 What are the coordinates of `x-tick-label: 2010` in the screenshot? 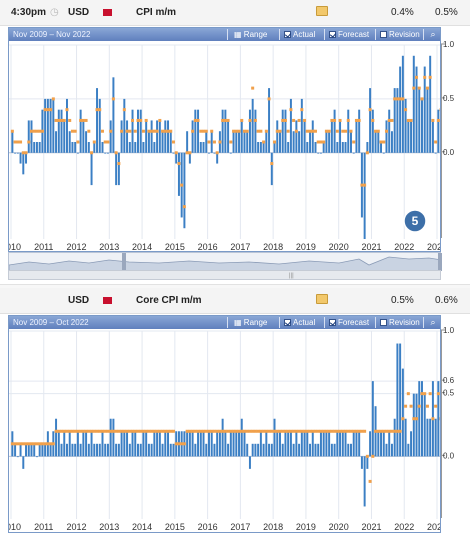 It's located at (15, 527).